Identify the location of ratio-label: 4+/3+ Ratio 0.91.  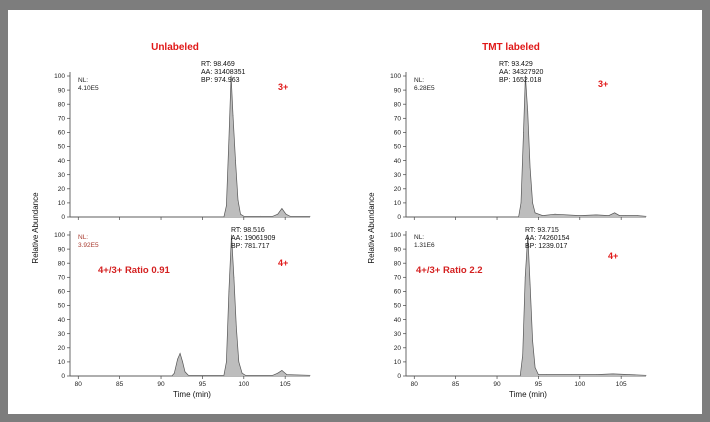
(134, 270).